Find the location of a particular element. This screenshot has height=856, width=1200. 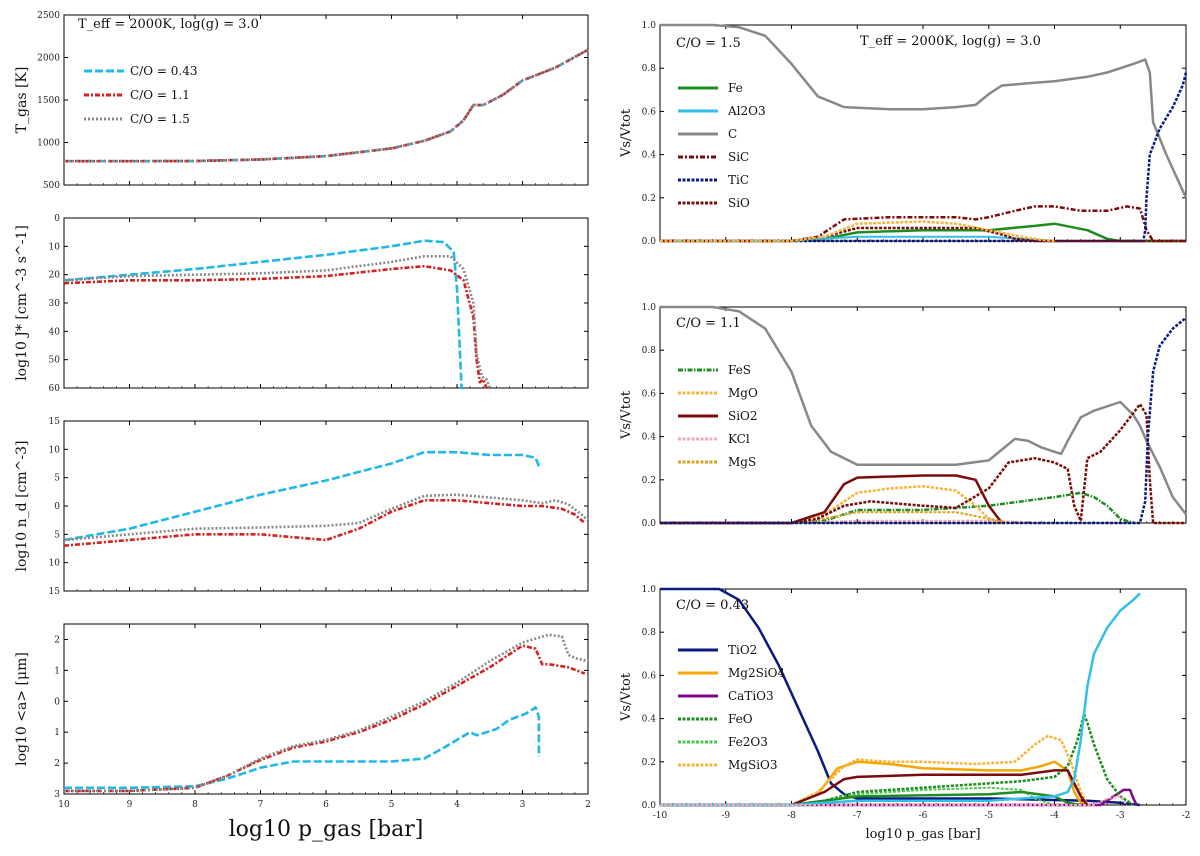

vs11-ylabel: Vs/Vtot is located at coordinates (626, 415).